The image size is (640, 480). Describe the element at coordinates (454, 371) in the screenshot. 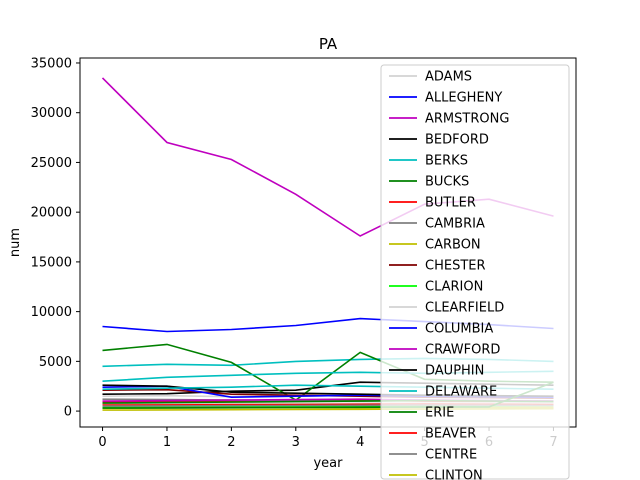

I see `legend-entry-dauphin: DAUPHIN` at that location.